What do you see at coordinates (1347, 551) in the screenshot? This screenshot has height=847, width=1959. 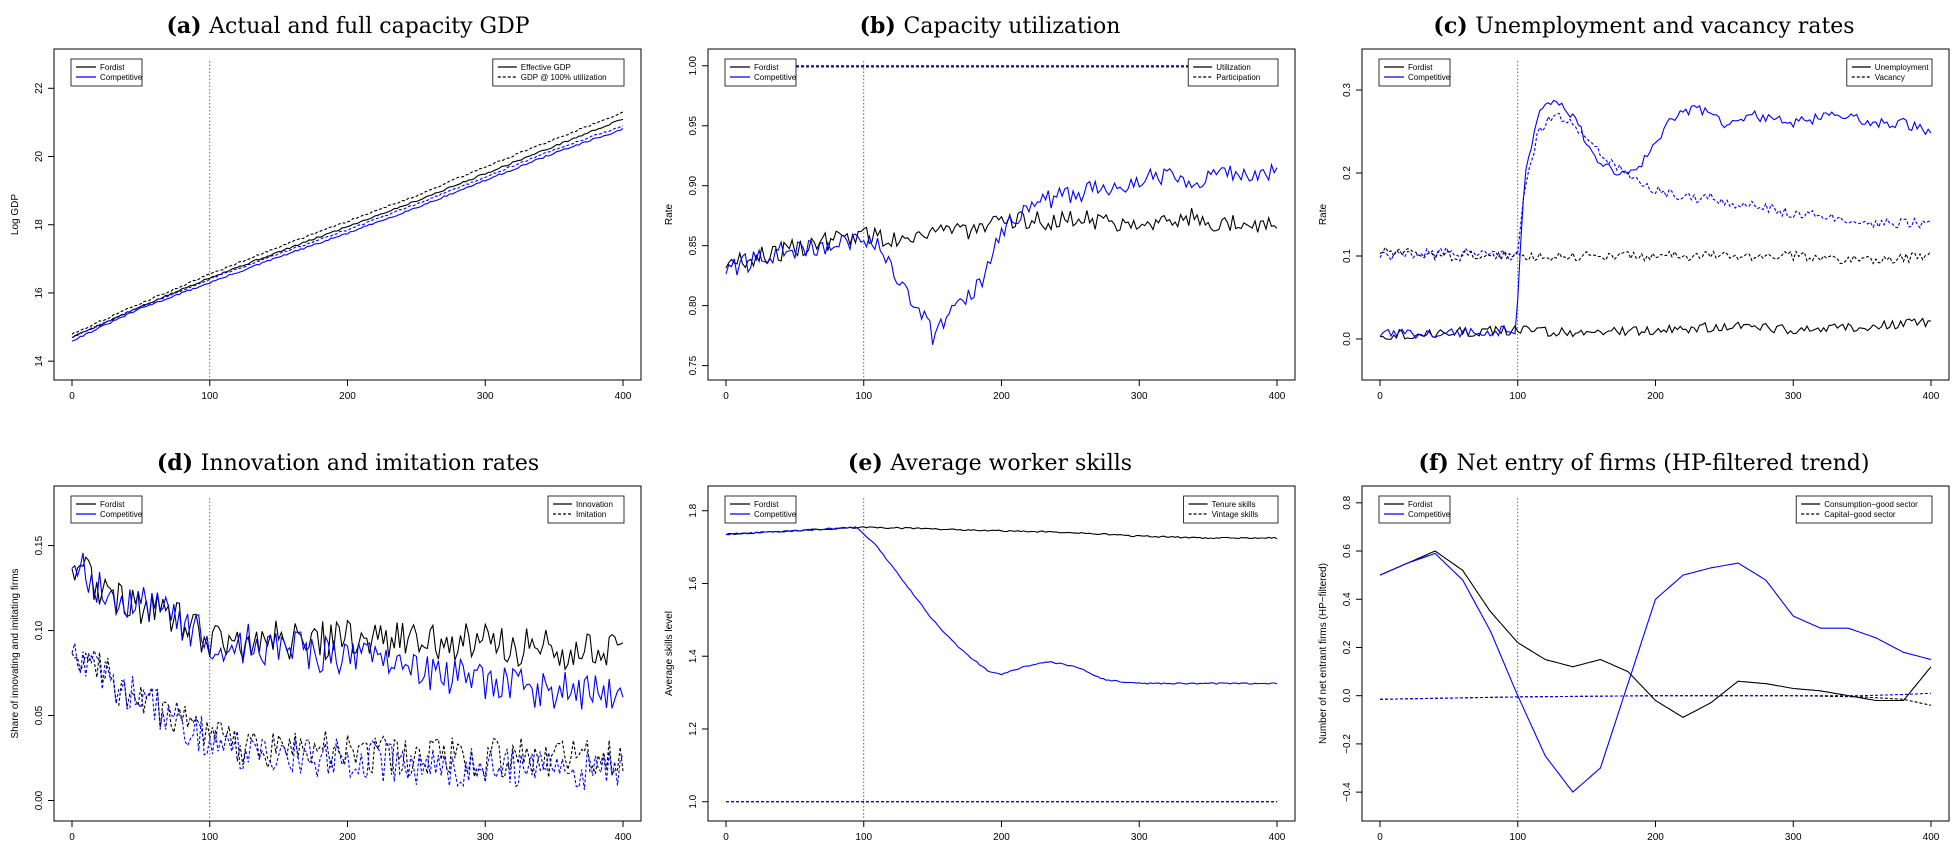 I see `y-tick-label: 0.6` at bounding box center [1347, 551].